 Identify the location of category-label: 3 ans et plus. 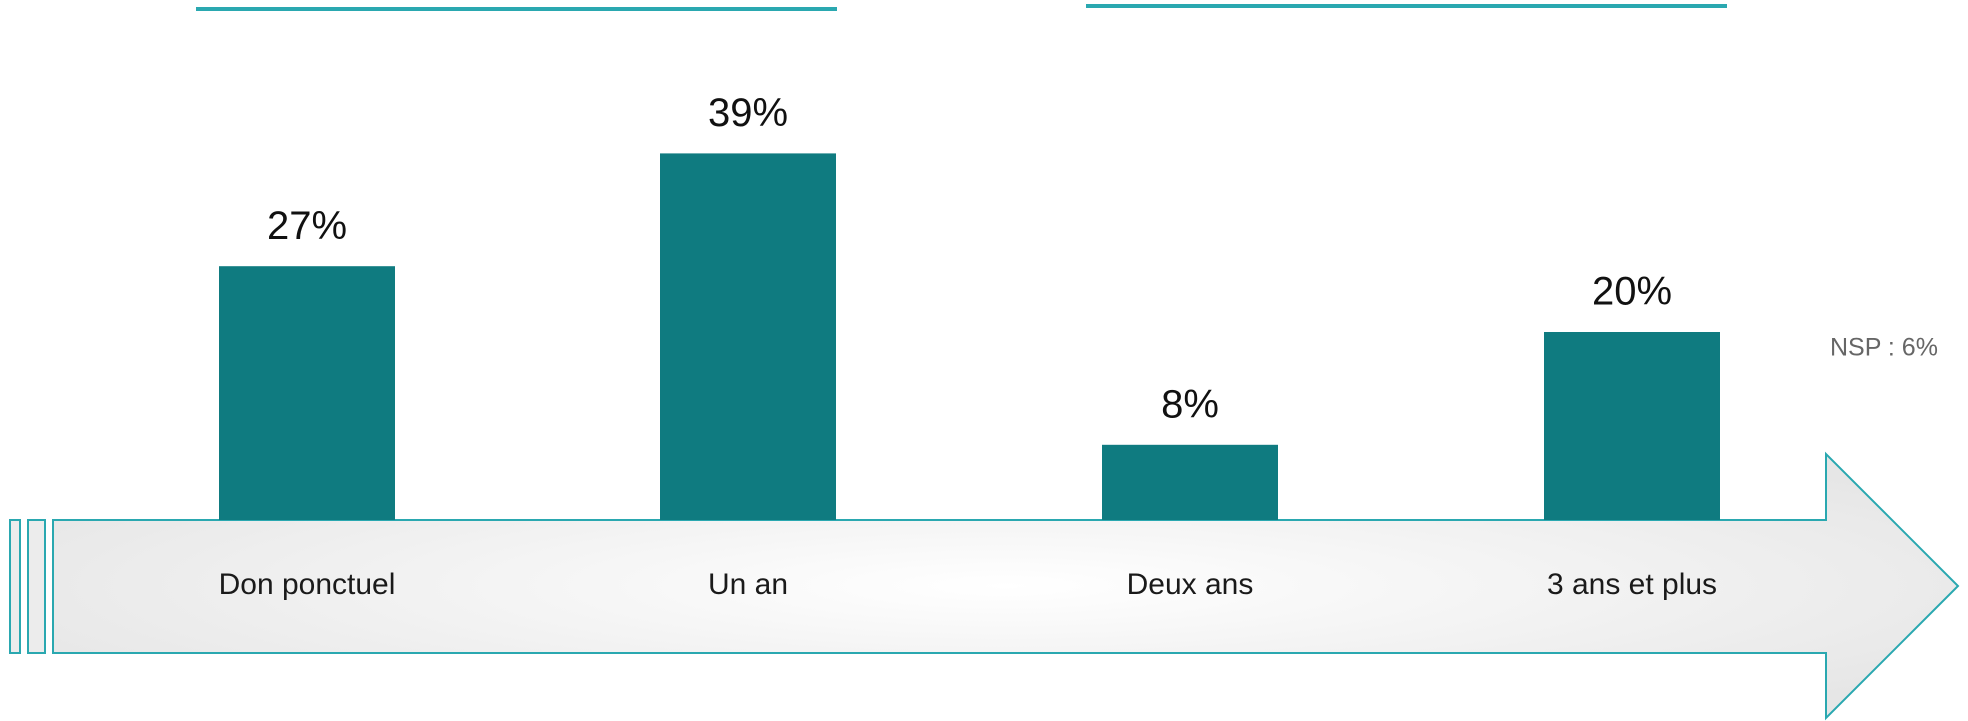
(1632, 584).